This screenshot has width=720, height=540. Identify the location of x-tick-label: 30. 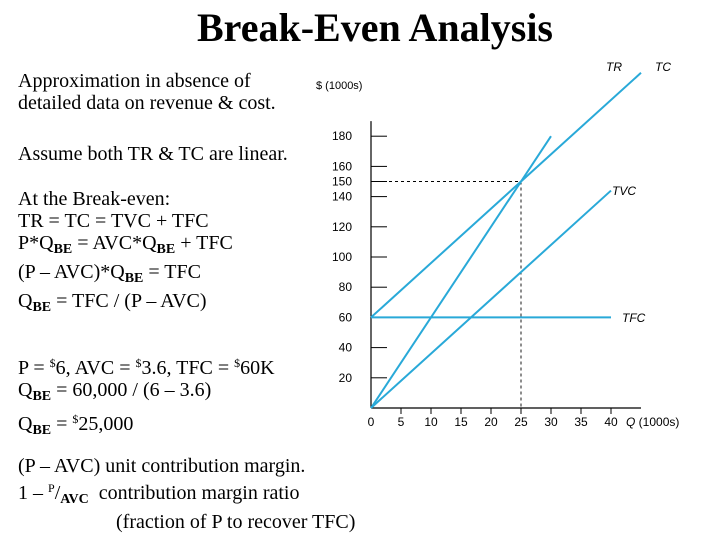
(551, 422).